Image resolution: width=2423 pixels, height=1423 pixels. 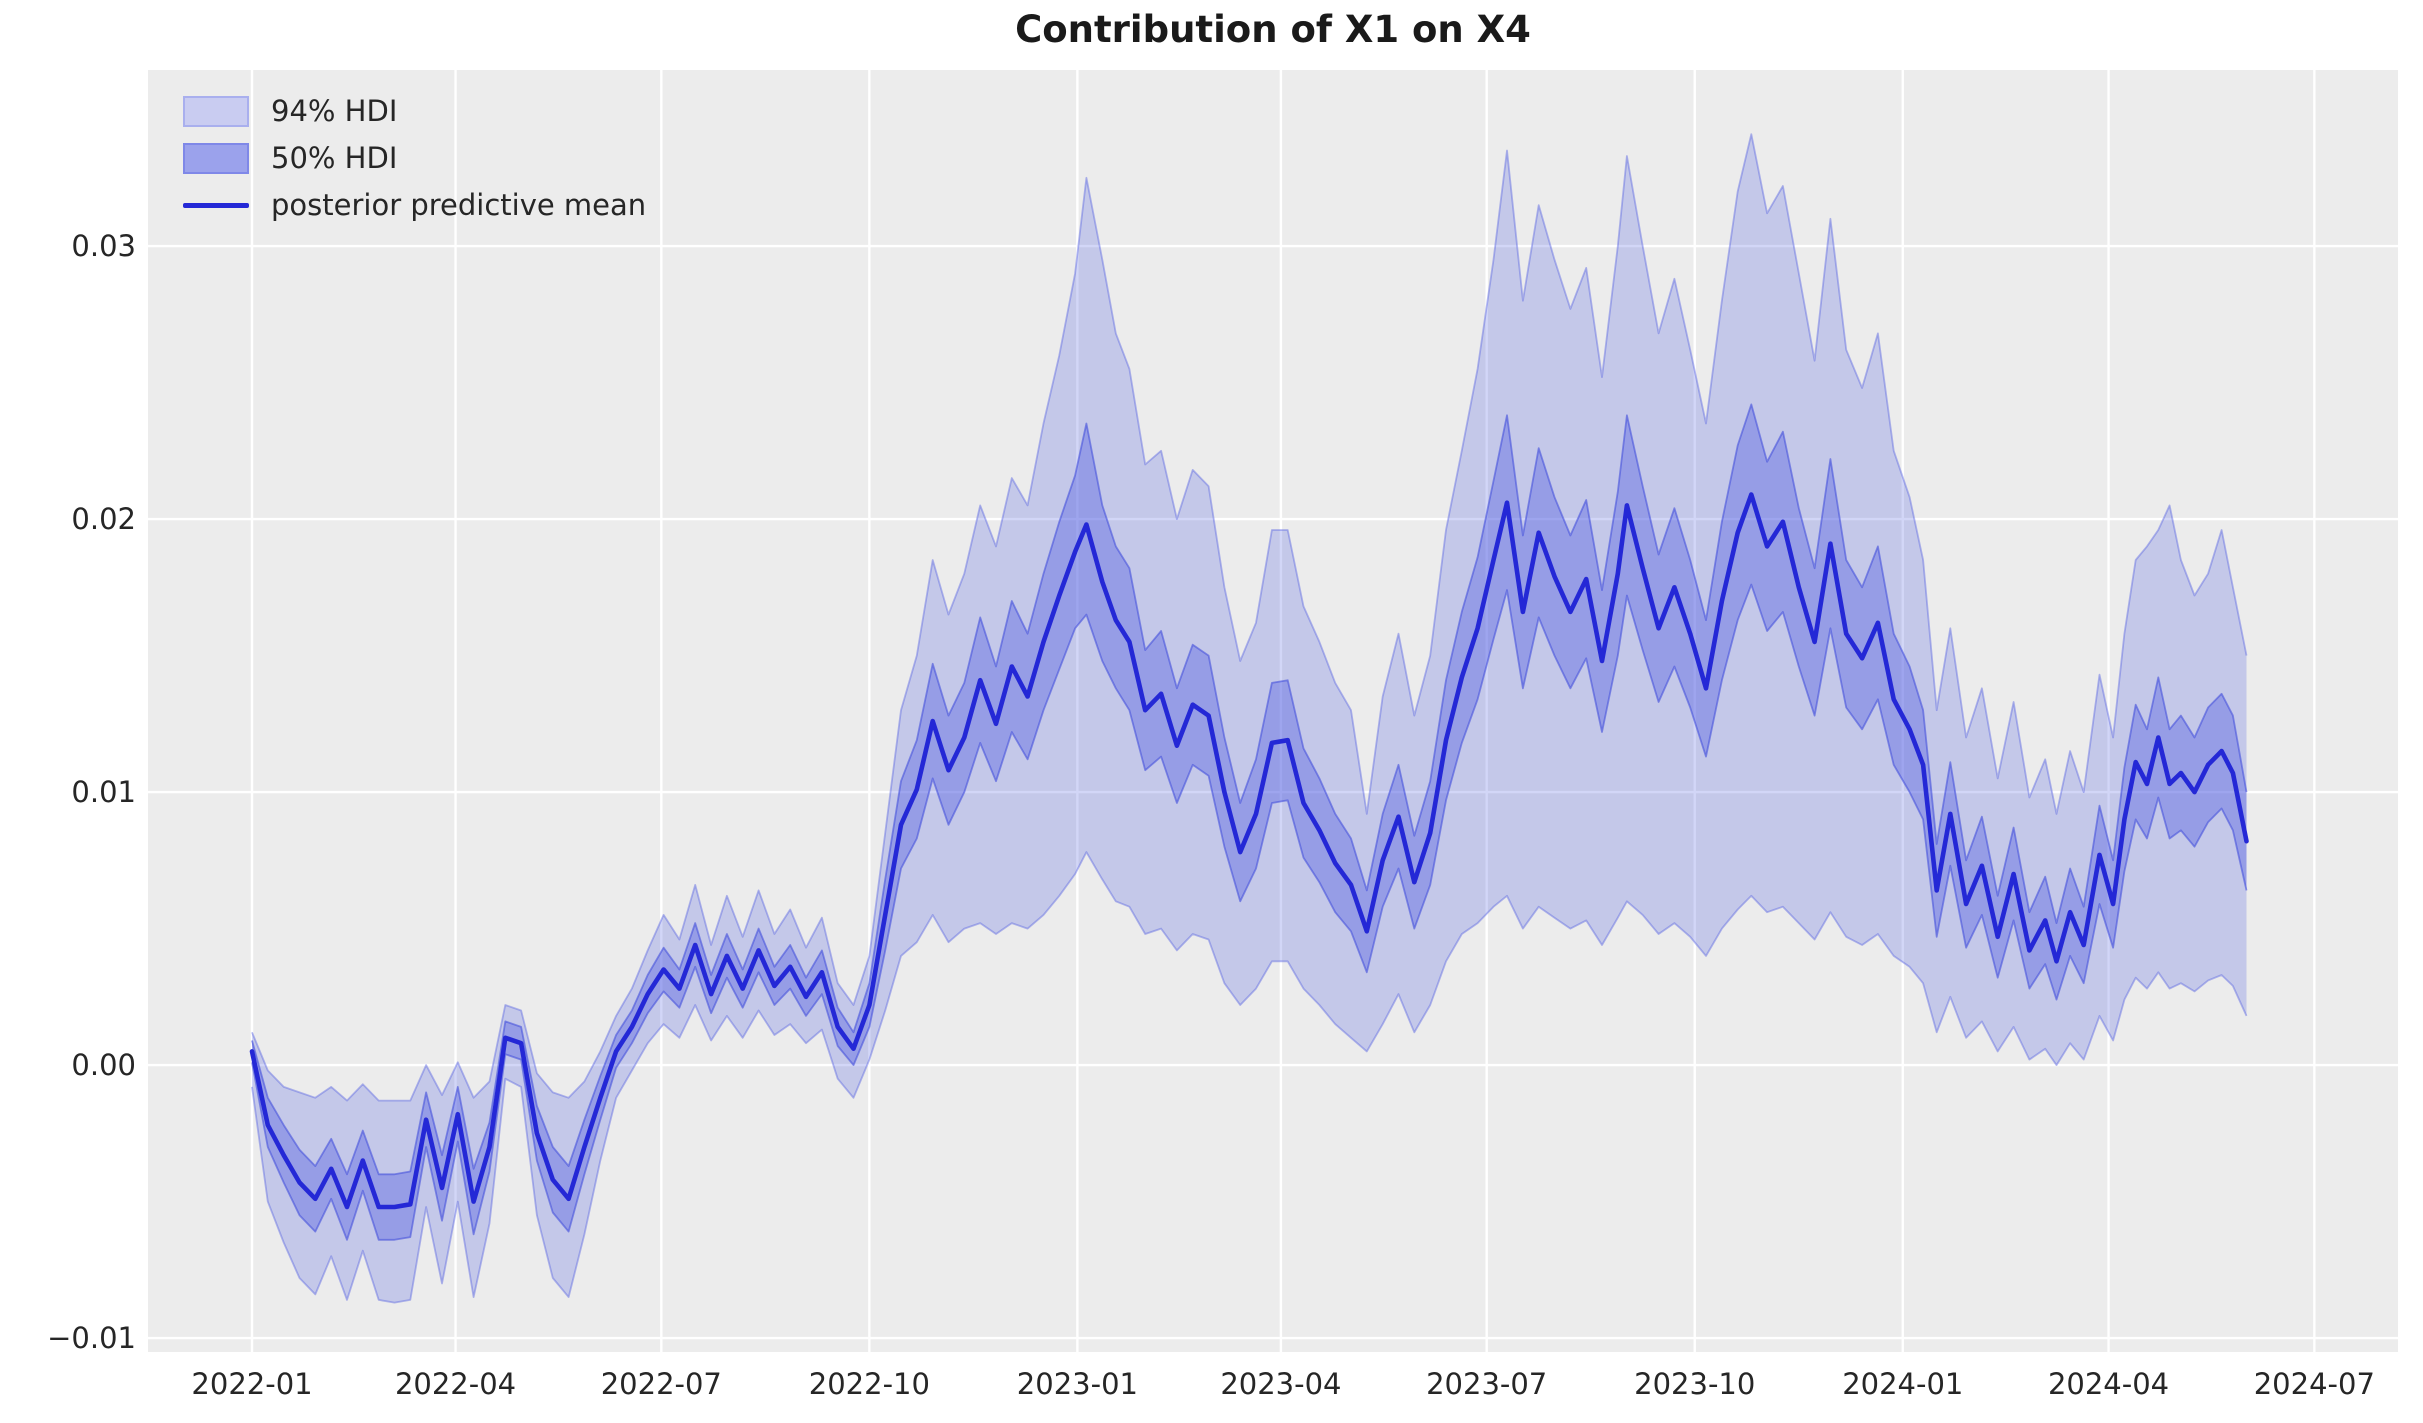 I want to click on y-tick-label: 0.00, so click(x=103, y=1065).